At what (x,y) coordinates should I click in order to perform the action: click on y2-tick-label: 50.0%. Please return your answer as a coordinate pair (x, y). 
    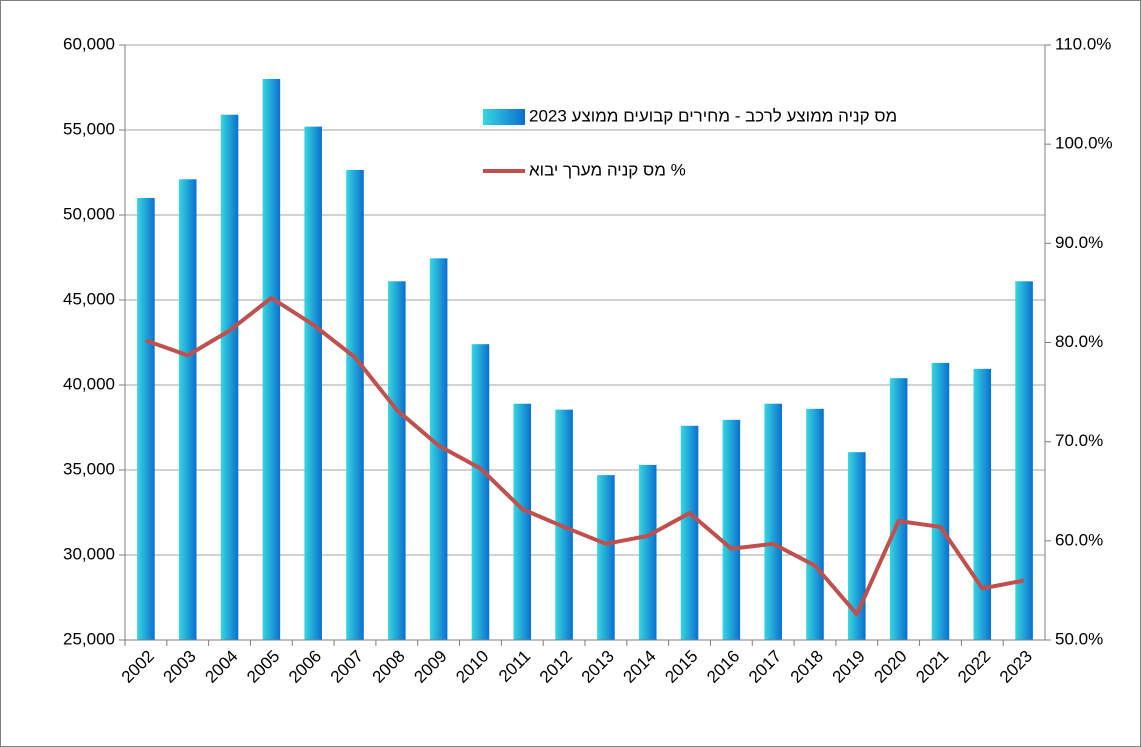
    Looking at the image, I should click on (1079, 638).